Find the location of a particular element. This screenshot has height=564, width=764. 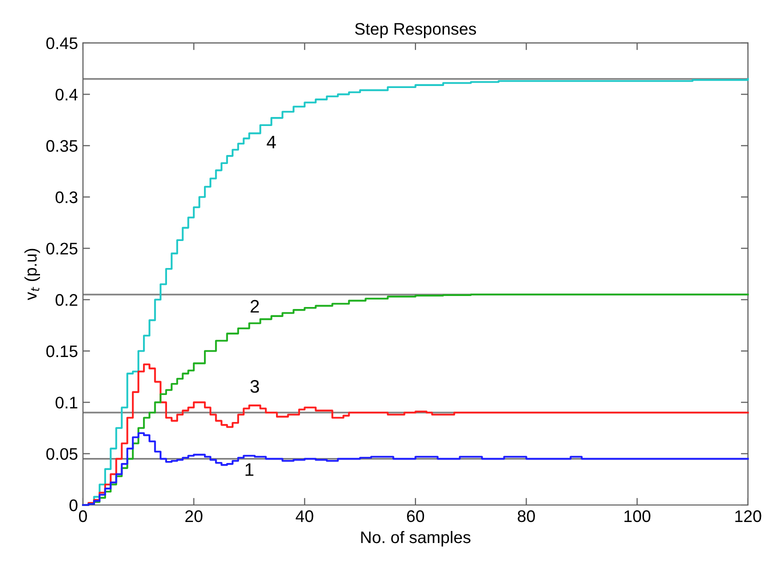

x-tick-label: 100 is located at coordinates (637, 516).